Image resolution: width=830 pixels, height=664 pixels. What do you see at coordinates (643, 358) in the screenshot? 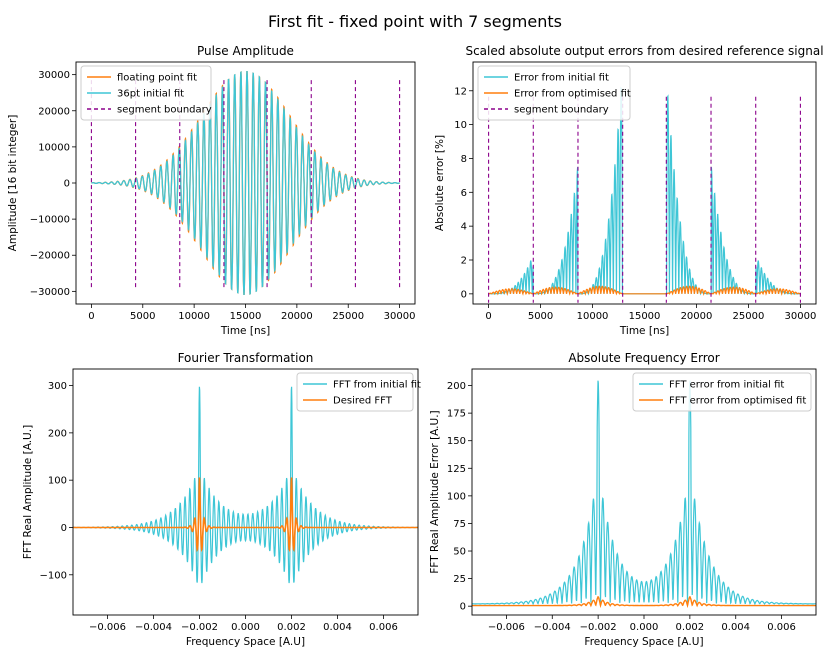
I see `panel-title: Absolute Frequency Error` at bounding box center [643, 358].